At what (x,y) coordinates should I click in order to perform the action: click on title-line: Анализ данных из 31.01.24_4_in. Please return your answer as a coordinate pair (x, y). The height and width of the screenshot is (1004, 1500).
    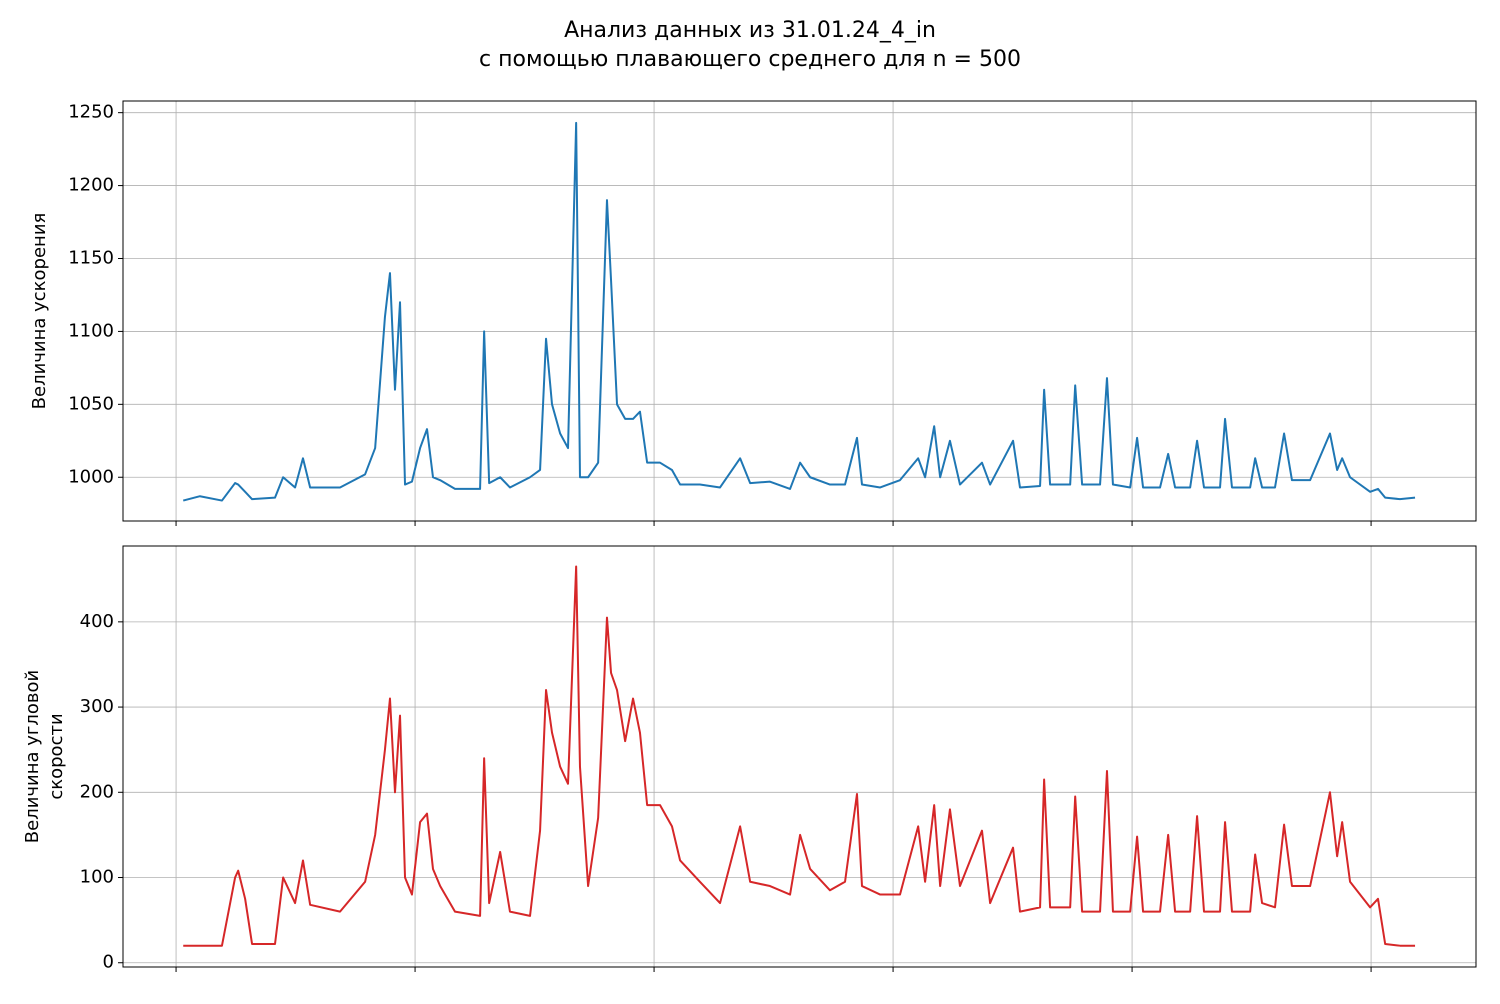
    Looking at the image, I should click on (750, 30).